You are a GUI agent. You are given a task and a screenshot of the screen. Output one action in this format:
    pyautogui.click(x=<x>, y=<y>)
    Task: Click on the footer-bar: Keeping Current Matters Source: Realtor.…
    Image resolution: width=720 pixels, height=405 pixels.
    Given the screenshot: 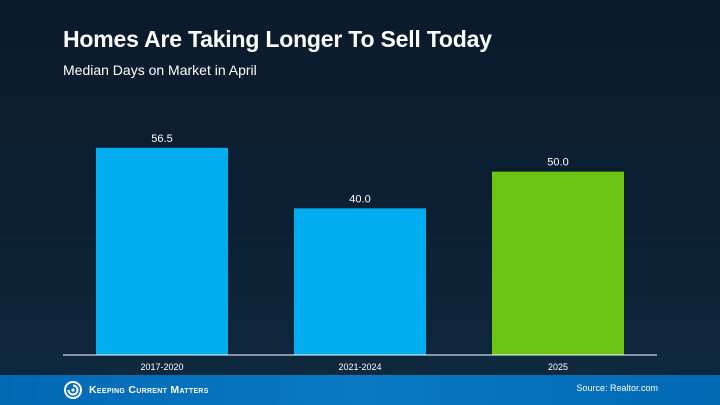 What is the action you would take?
    pyautogui.click(x=360, y=390)
    